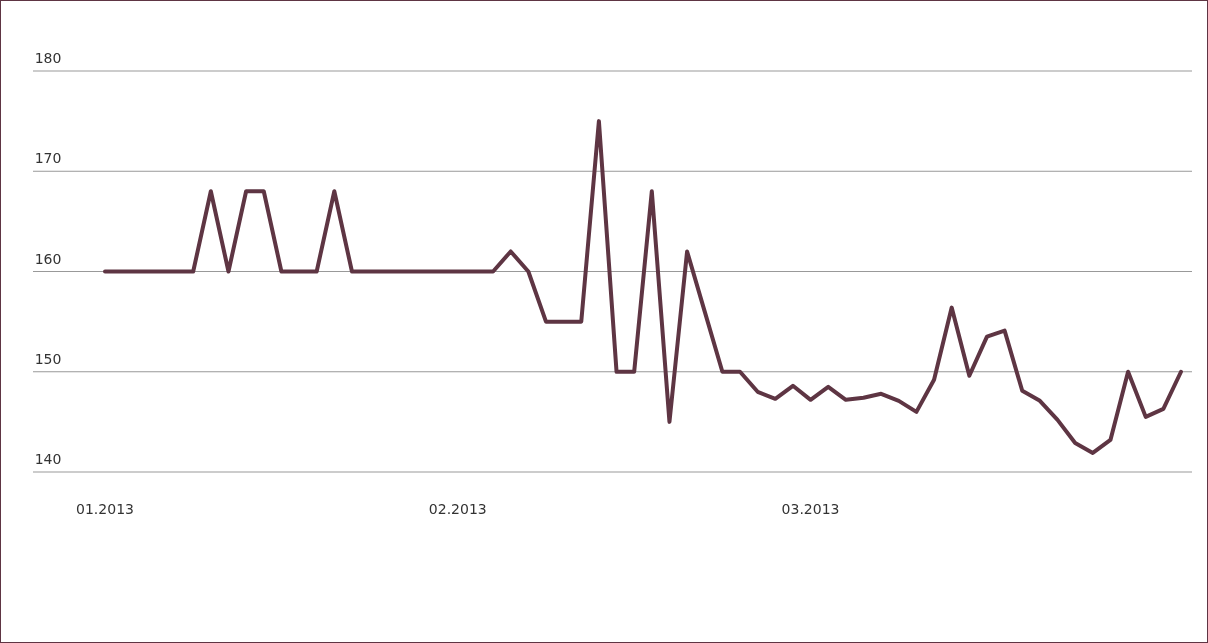 This screenshot has height=643, width=1208. What do you see at coordinates (810, 509) in the screenshot?
I see `x-tick-label: 03.2013` at bounding box center [810, 509].